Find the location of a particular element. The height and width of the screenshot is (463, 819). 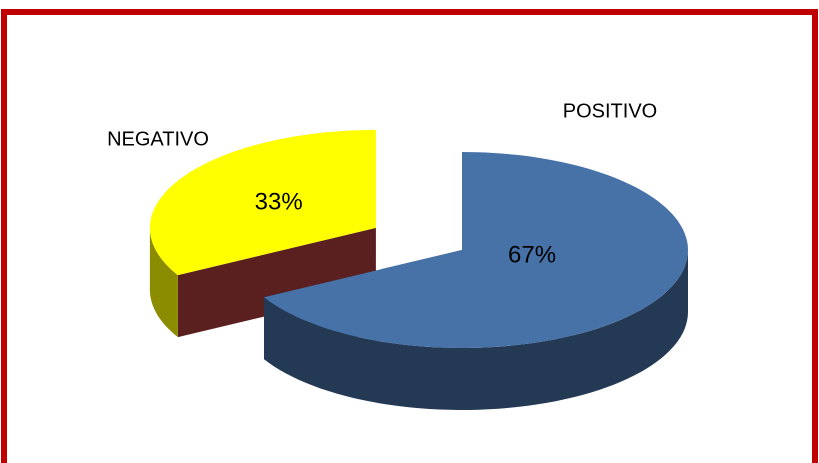

data-label: 33% is located at coordinates (279, 201).